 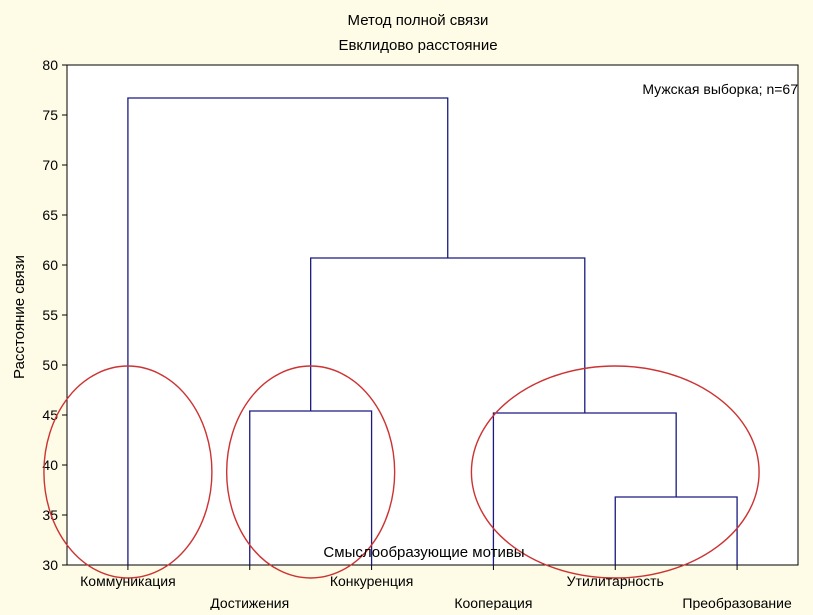 I want to click on y-tick-label: 80, so click(x=50, y=65).